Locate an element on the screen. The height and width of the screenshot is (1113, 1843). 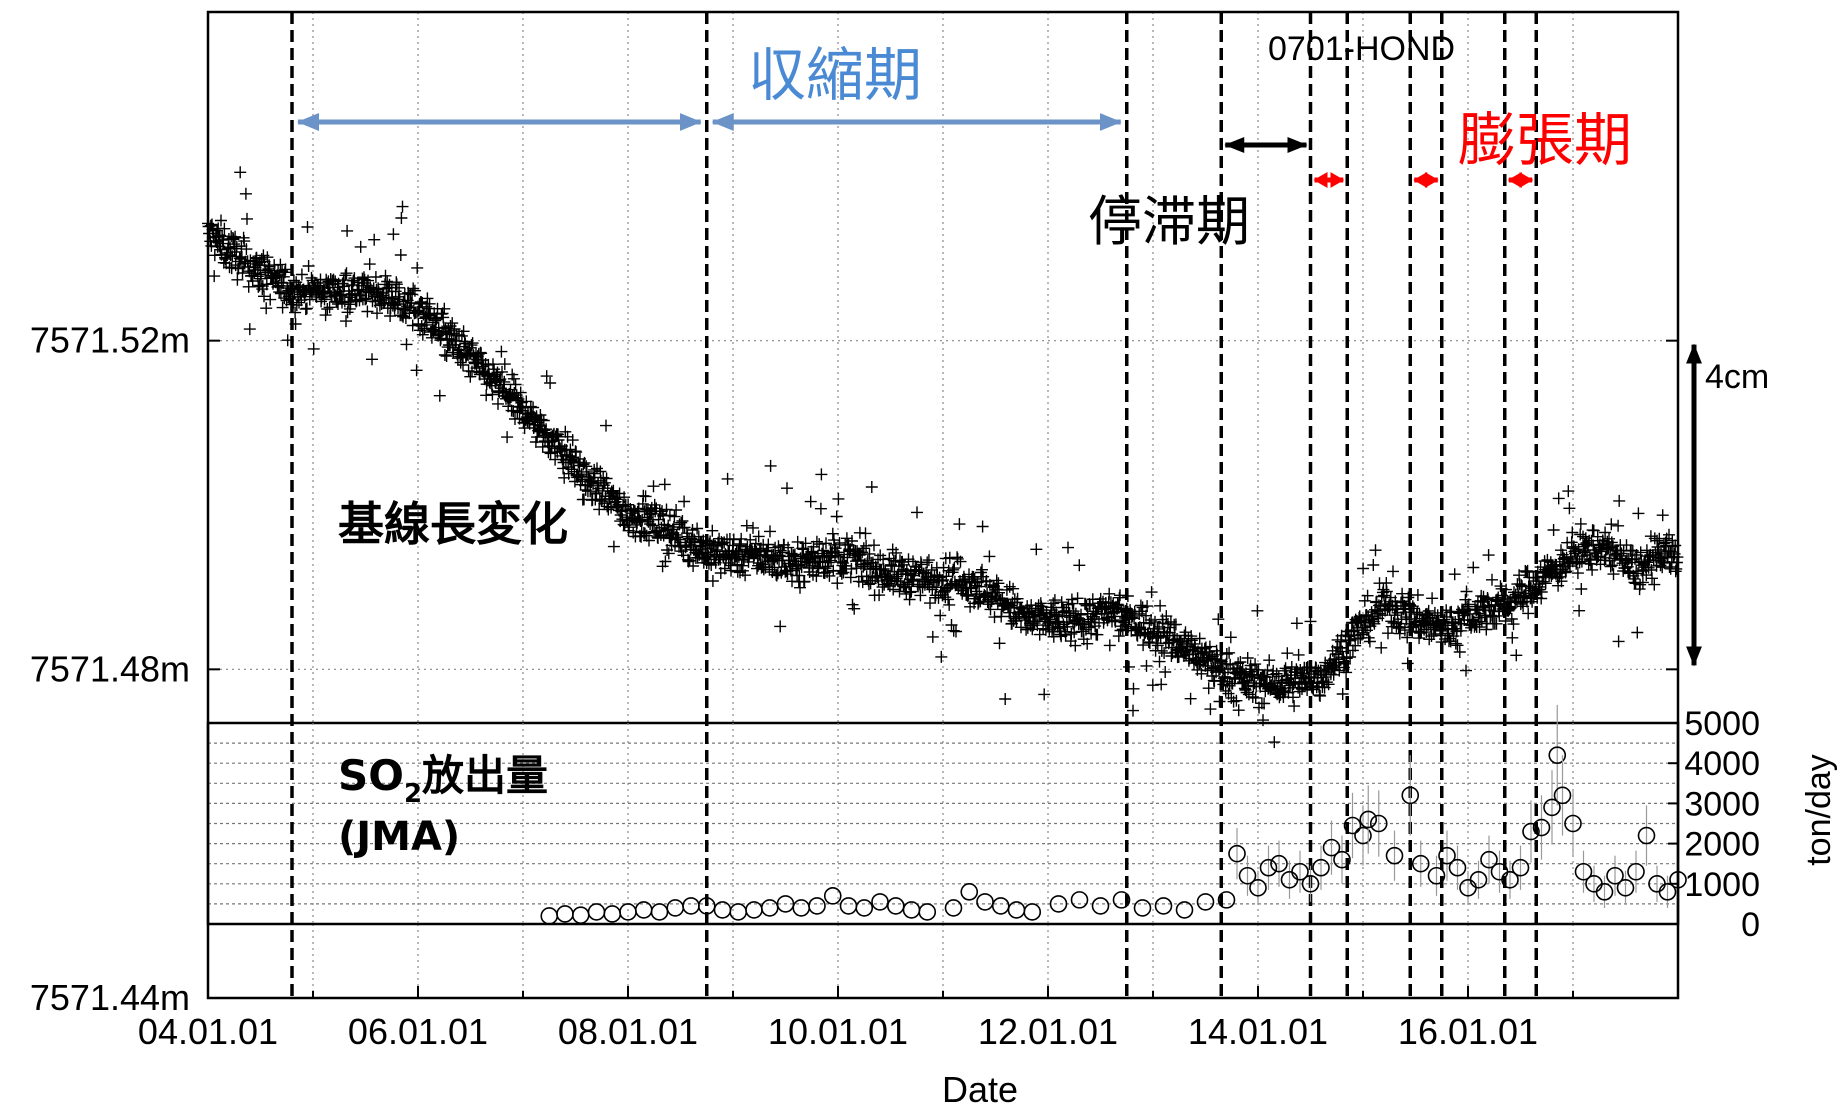
so2-y-axis-title: ton/day is located at coordinates (1819, 810).